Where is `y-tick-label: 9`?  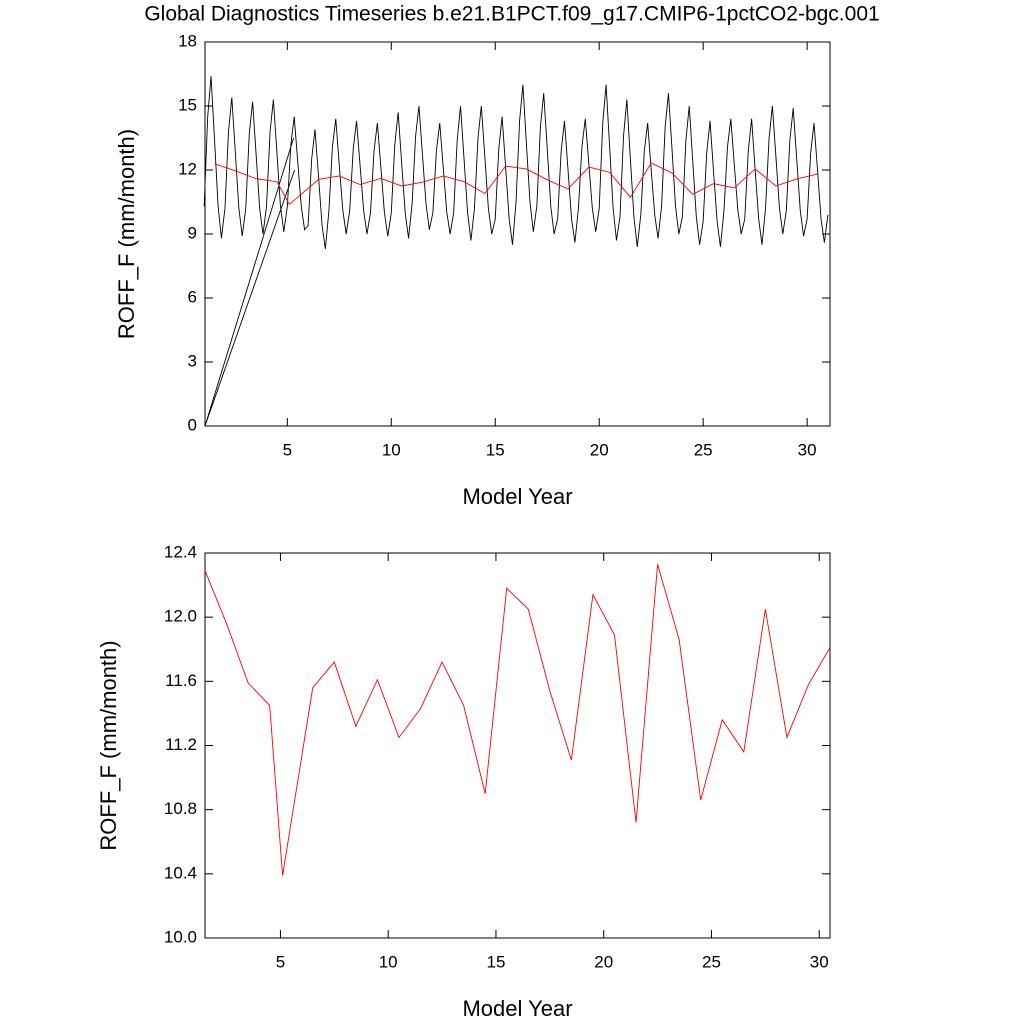 y-tick-label: 9 is located at coordinates (192, 232).